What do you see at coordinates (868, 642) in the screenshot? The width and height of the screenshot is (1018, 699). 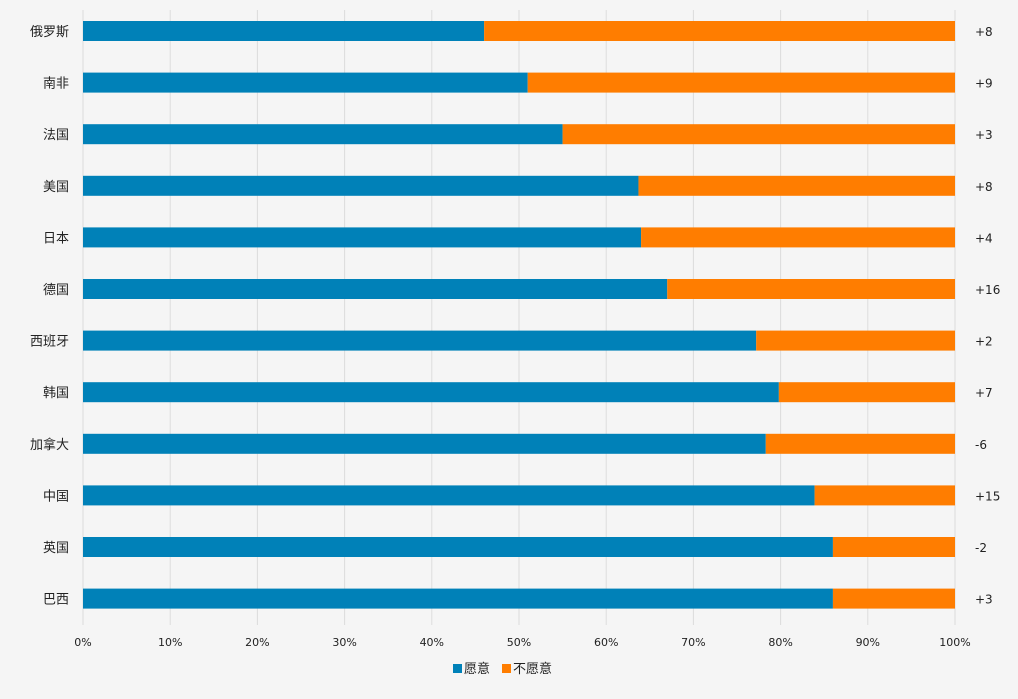 I see `x-tick-label: 90%` at bounding box center [868, 642].